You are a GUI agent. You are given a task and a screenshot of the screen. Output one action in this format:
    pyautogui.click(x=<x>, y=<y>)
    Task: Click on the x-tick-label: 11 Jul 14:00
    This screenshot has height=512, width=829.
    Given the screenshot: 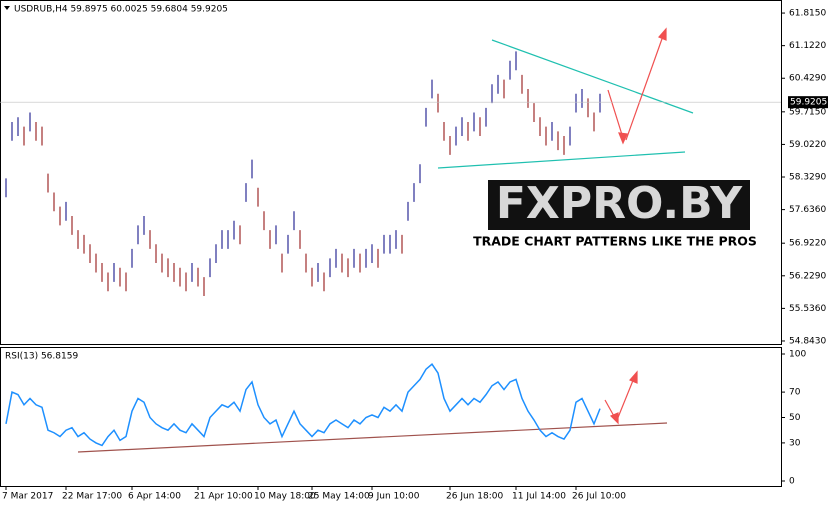 What is the action you would take?
    pyautogui.click(x=539, y=497)
    